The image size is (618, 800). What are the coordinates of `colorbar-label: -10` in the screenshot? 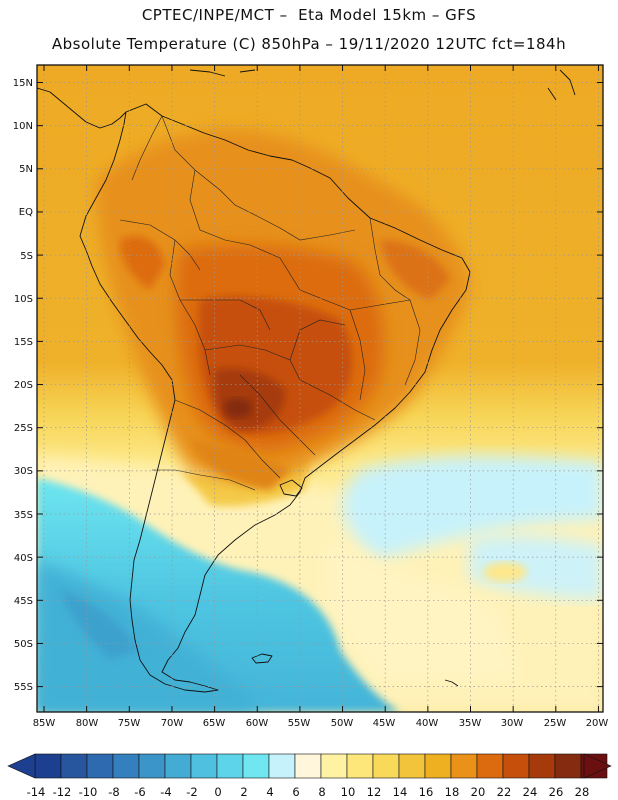 It's located at (88, 792).